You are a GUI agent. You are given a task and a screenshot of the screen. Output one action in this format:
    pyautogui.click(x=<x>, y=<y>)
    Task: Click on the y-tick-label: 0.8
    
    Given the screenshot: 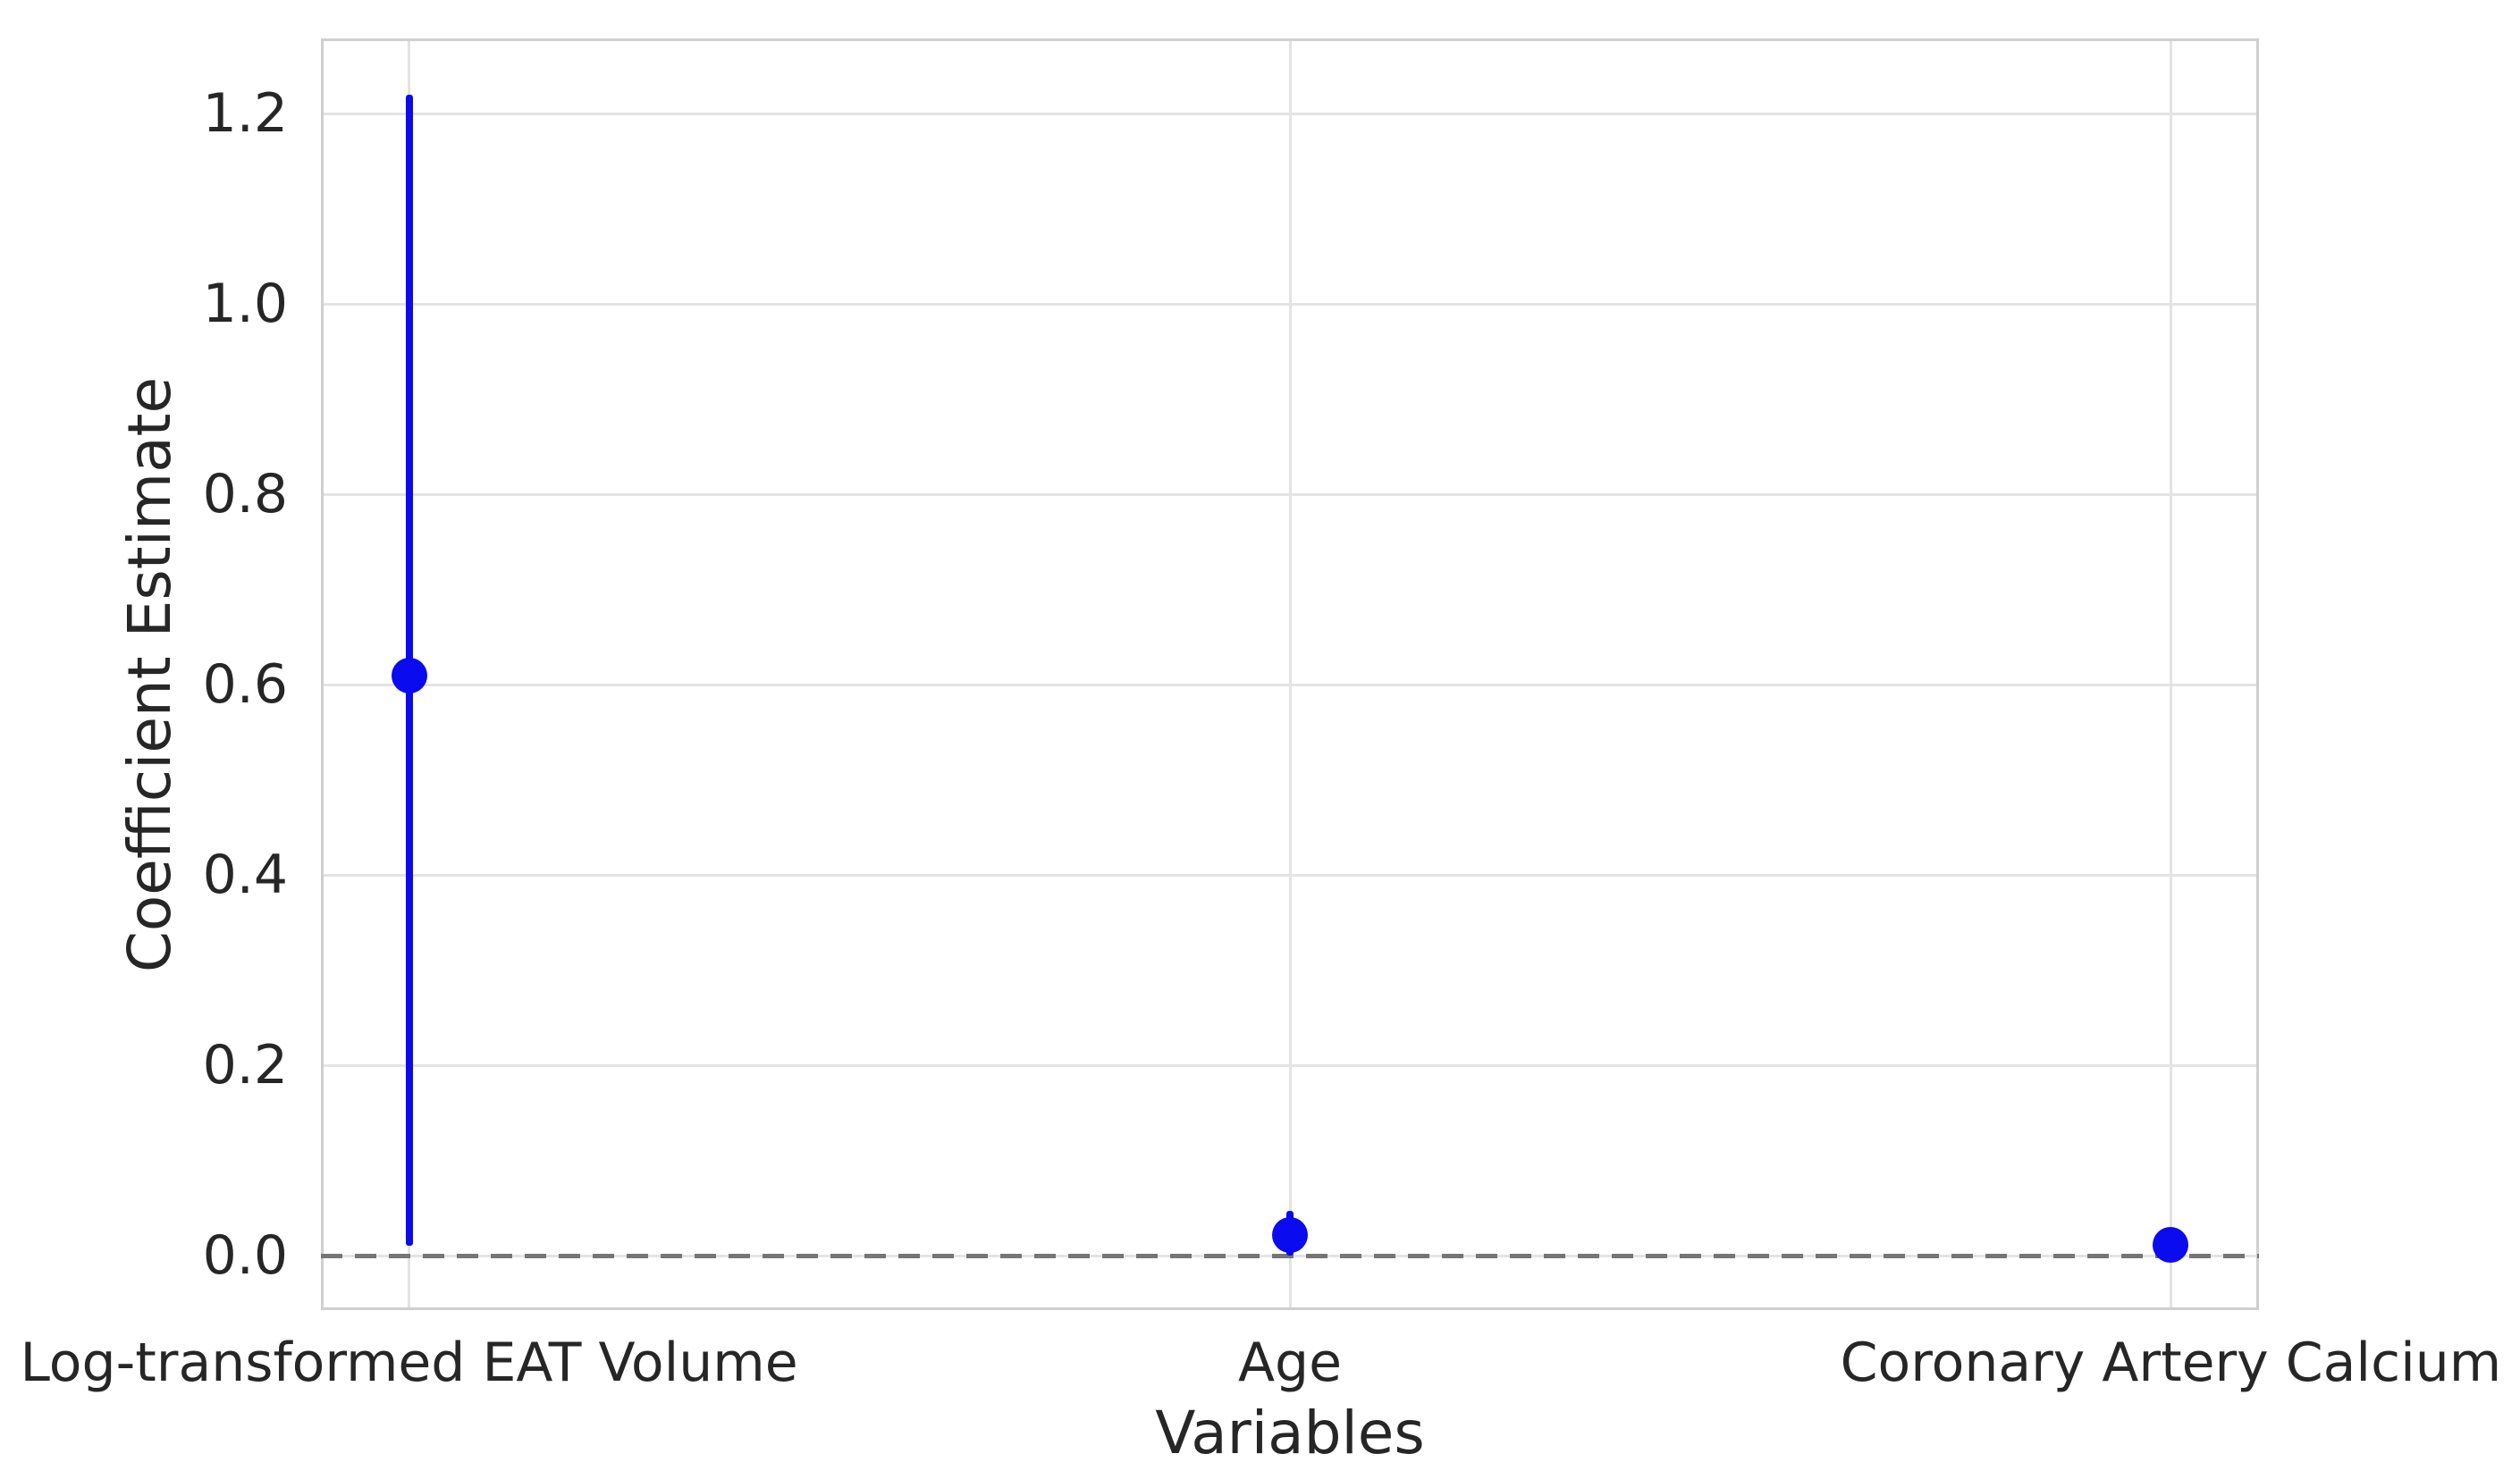 What is the action you would take?
    pyautogui.click(x=245, y=495)
    